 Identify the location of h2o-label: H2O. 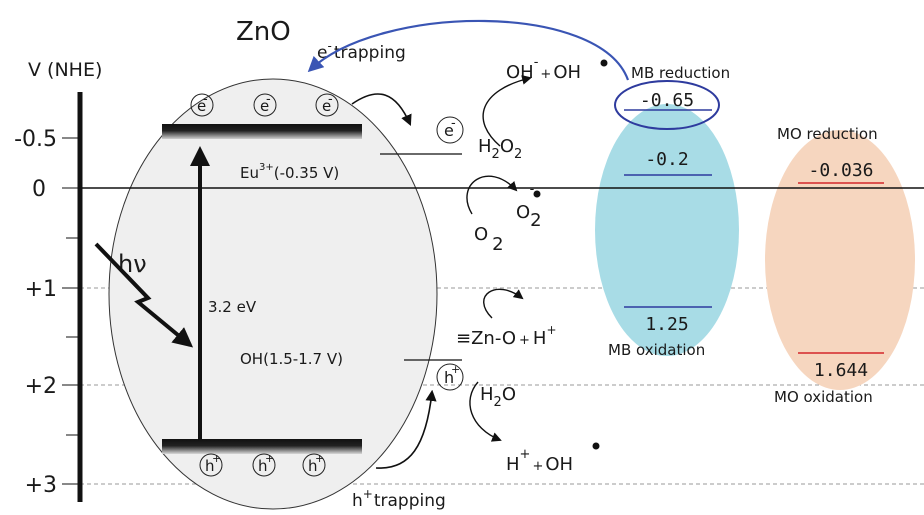
(498, 397).